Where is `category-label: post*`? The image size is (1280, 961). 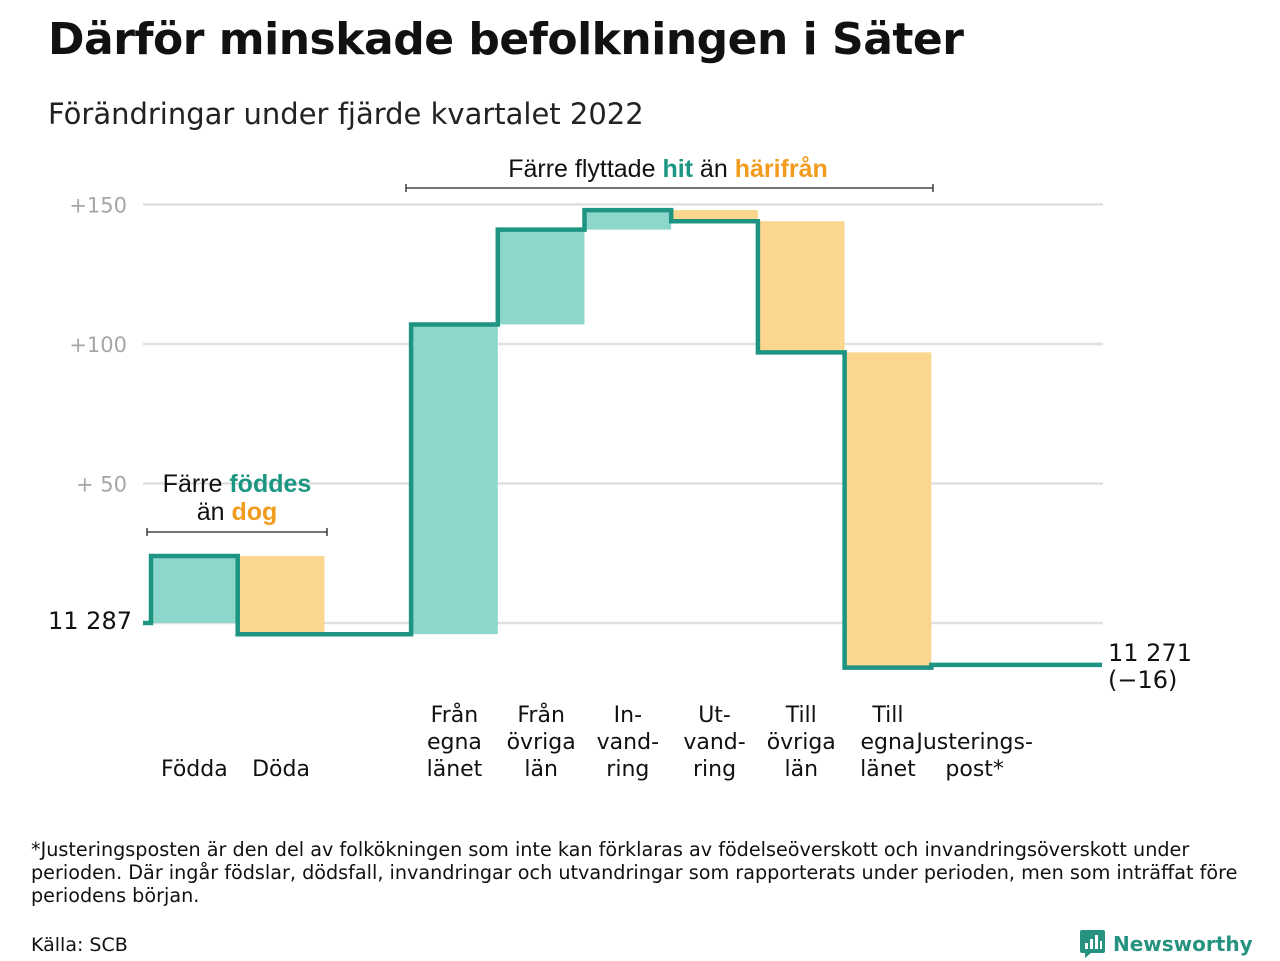
category-label: post* is located at coordinates (974, 769).